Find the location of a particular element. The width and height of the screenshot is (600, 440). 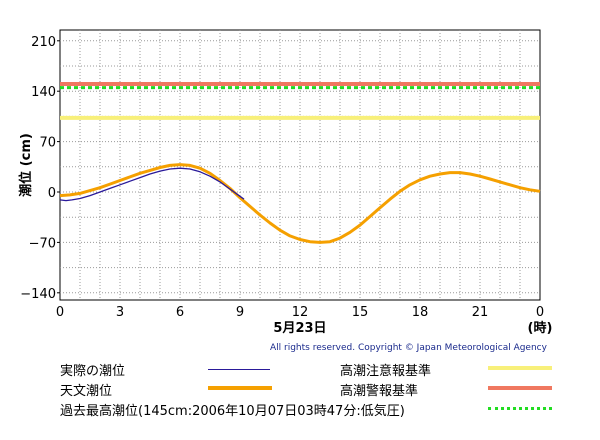

y-tick-label: 140 is located at coordinates (43, 92).